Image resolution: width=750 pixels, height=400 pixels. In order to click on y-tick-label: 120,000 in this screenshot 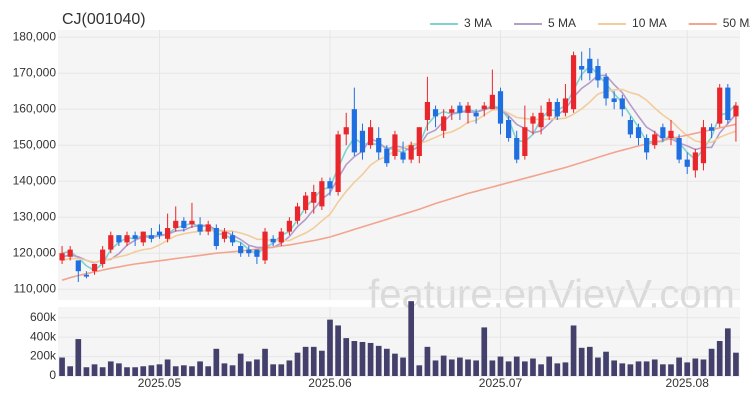, I will do `click(35, 252)`.